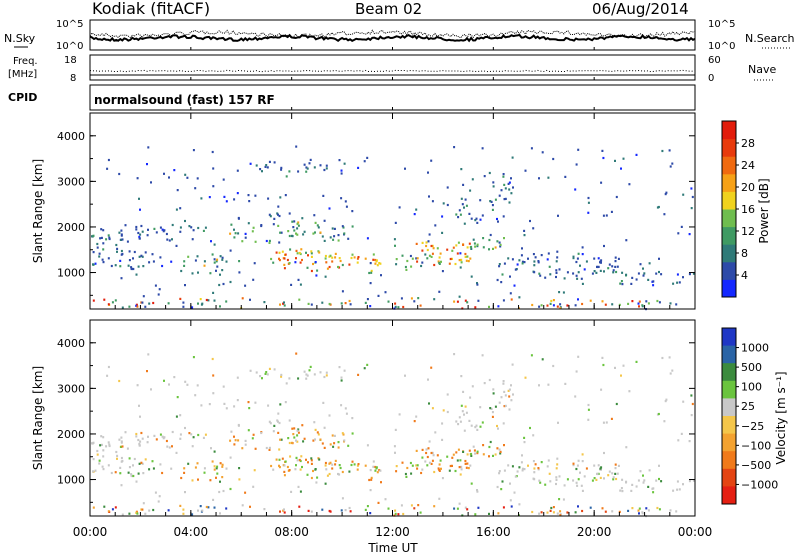  What do you see at coordinates (729, 495) in the screenshot?
I see `velocity-colorbar-segment` at bounding box center [729, 495].